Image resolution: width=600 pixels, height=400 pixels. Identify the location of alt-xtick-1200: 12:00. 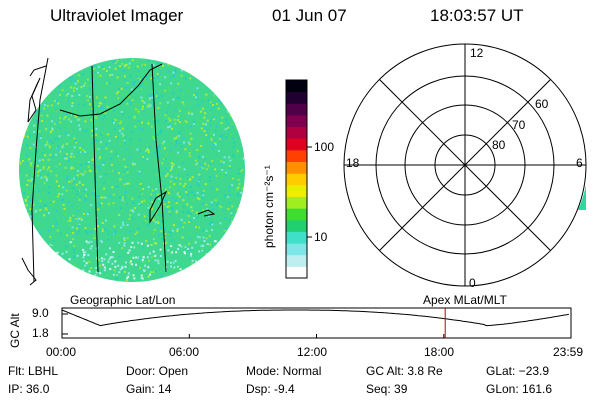
(312, 352).